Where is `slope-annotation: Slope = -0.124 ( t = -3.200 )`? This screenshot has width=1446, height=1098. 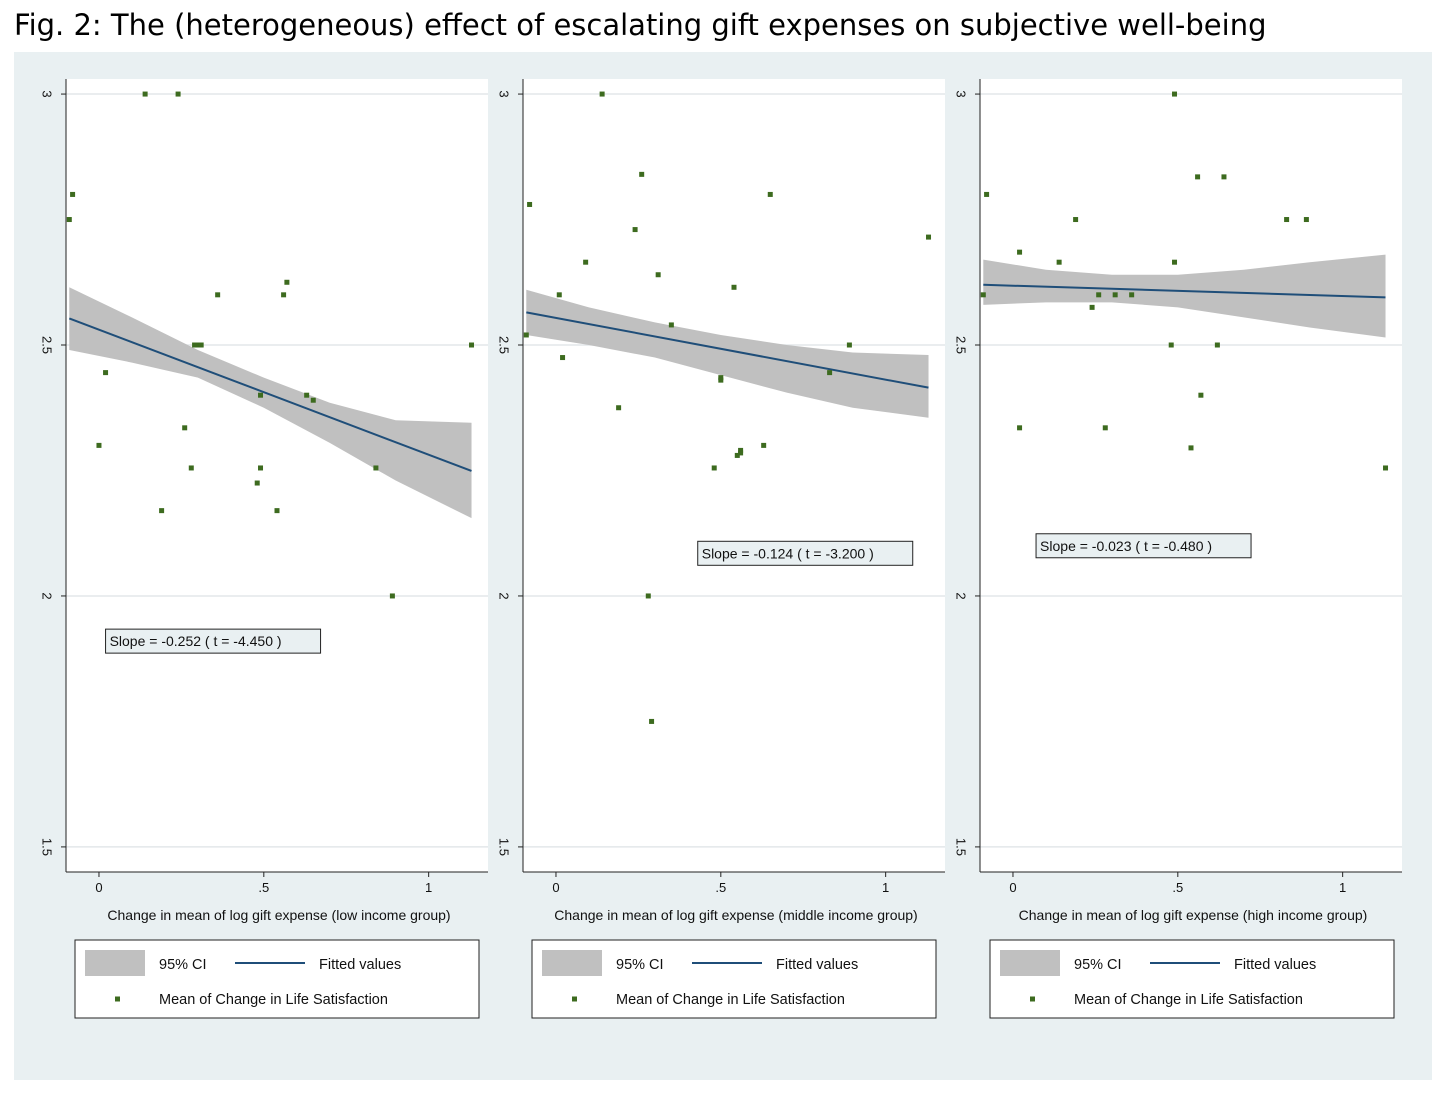
slope-annotation: Slope = -0.124 ( t = -3.200 ) is located at coordinates (788, 553).